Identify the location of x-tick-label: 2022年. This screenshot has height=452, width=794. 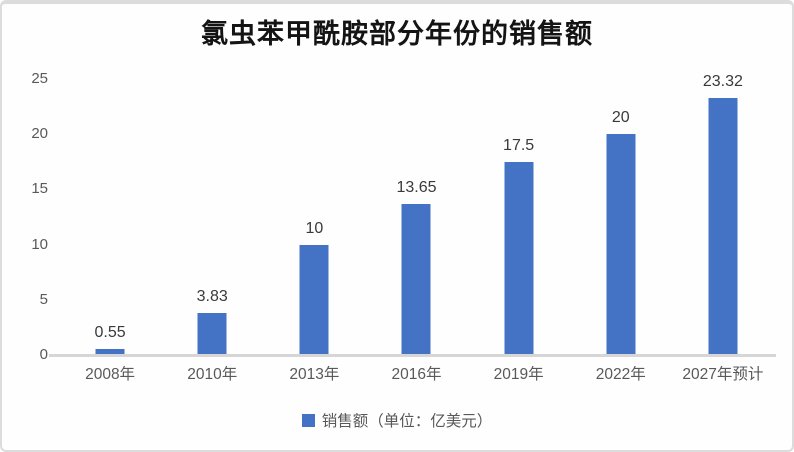
(620, 374).